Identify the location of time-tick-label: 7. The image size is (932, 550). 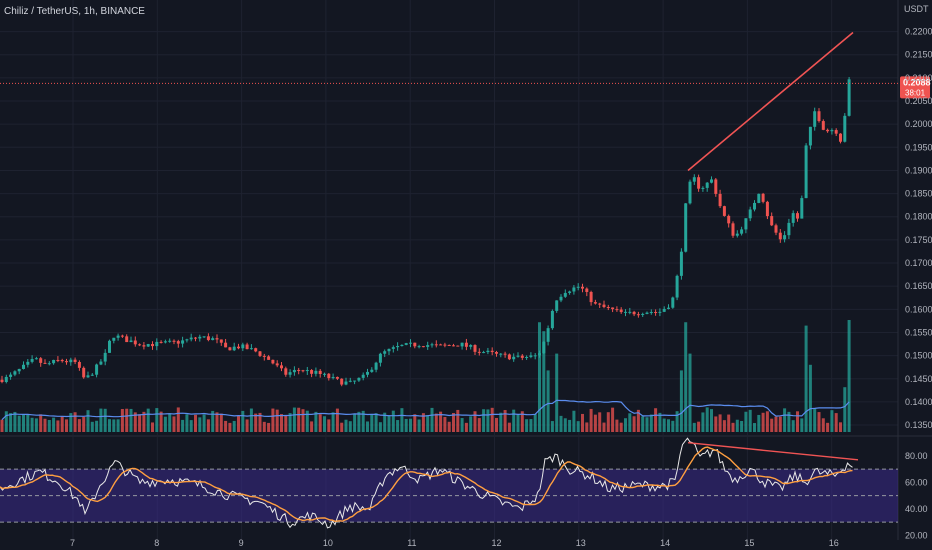
(72, 543).